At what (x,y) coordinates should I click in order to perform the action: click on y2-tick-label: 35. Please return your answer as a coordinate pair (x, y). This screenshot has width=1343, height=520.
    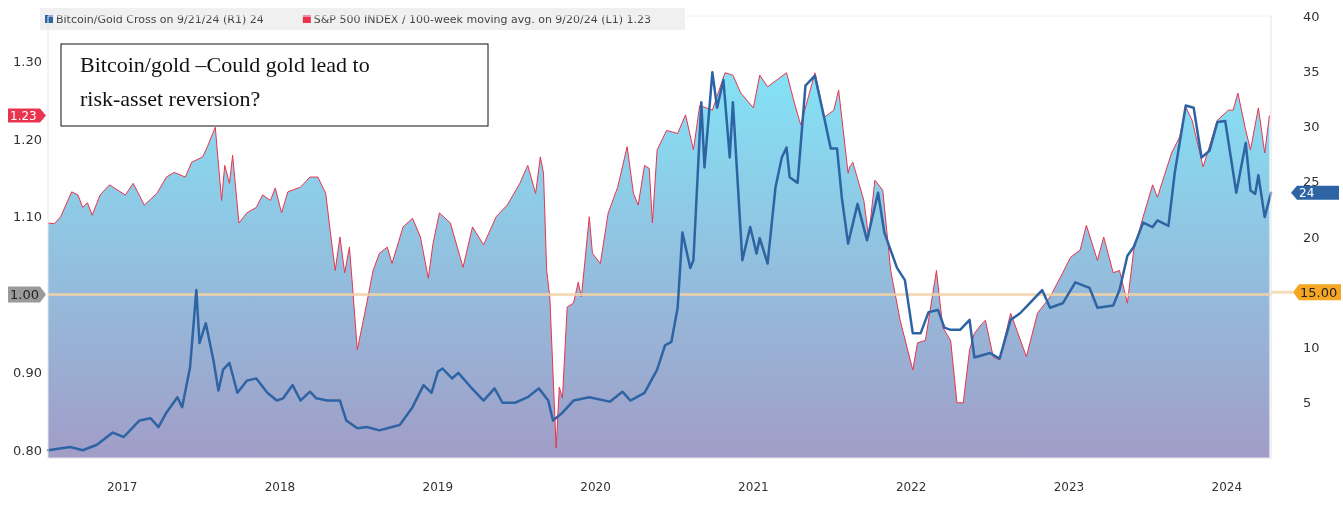
    Looking at the image, I should click on (1311, 71).